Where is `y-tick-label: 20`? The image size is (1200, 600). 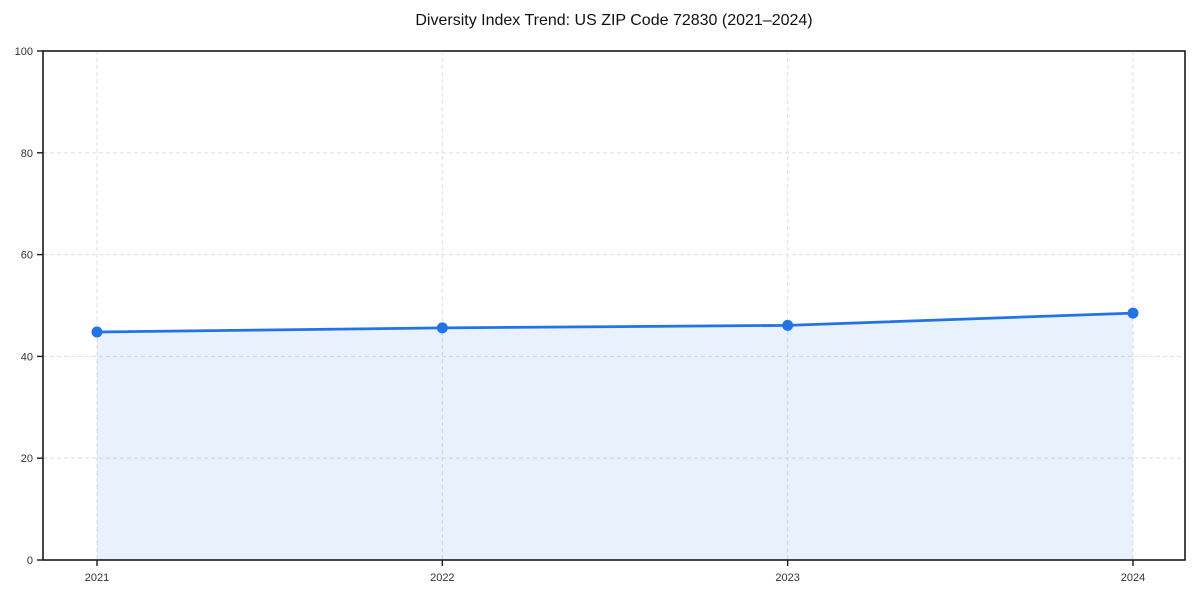
y-tick-label: 20 is located at coordinates (27, 459).